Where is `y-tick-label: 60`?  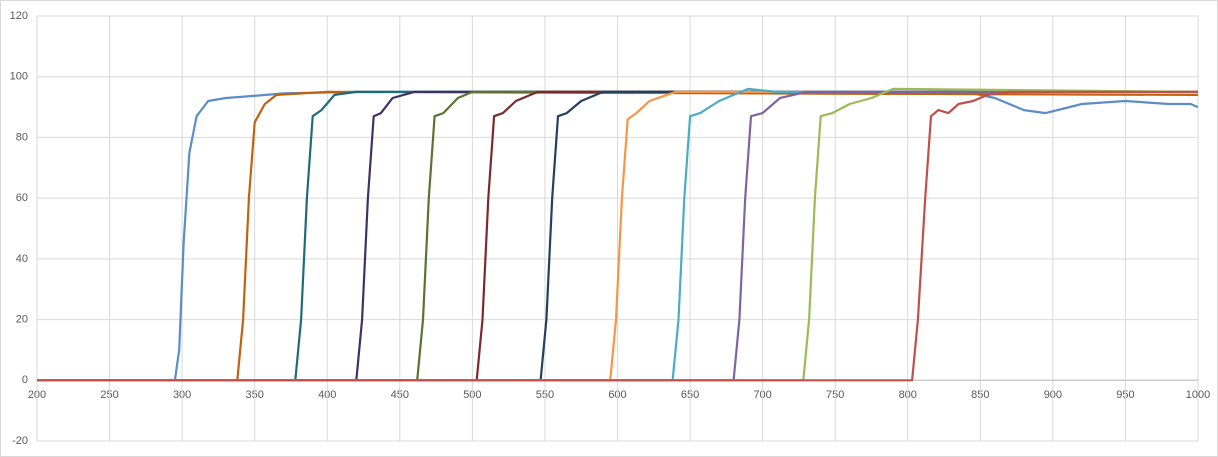
y-tick-label: 60 is located at coordinates (22, 198).